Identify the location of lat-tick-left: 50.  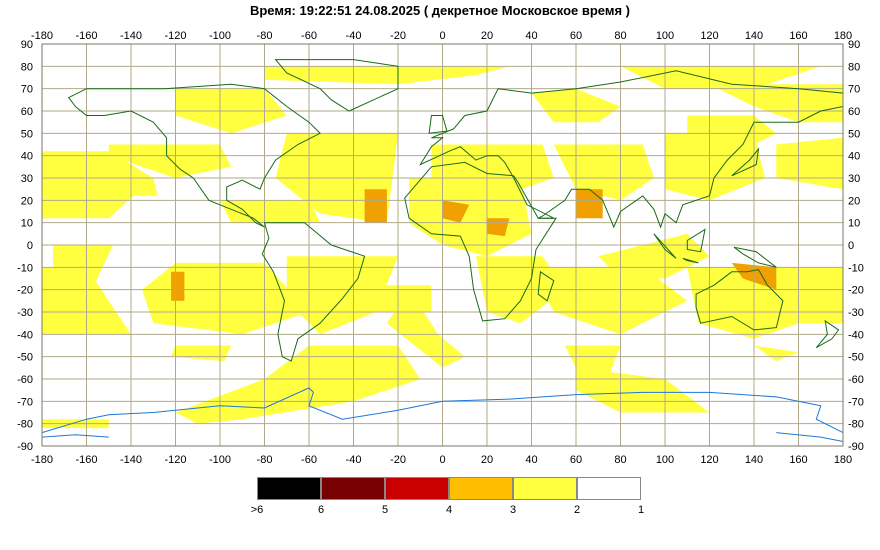
(27, 134).